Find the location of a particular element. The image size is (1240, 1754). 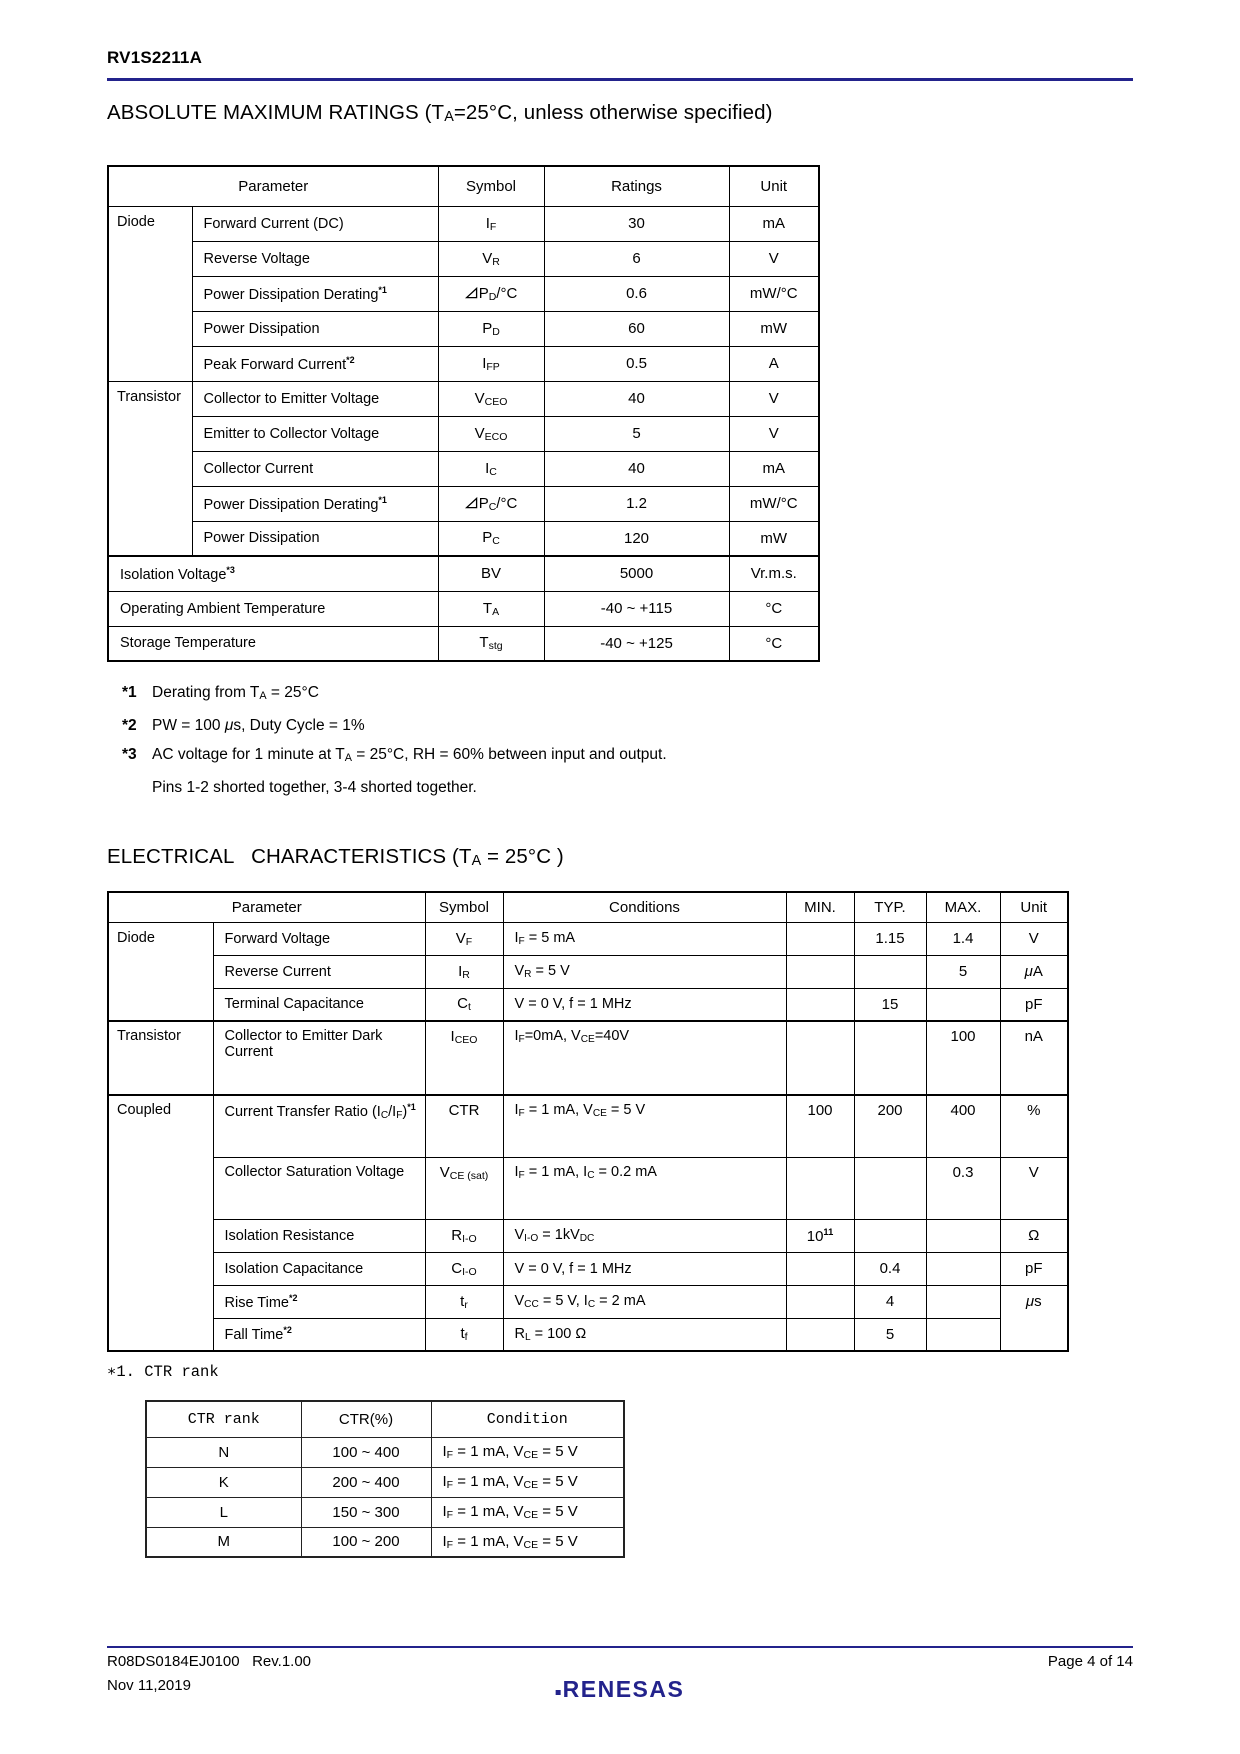

cell-unit: μs is located at coordinates (1034, 1318).